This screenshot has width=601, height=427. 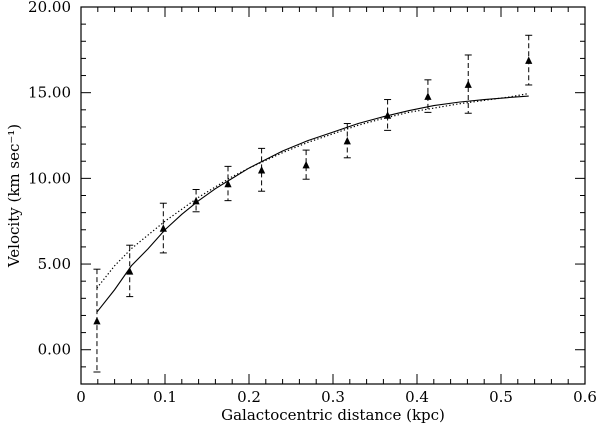 I want to click on x-tick-label: 0, so click(x=81, y=397).